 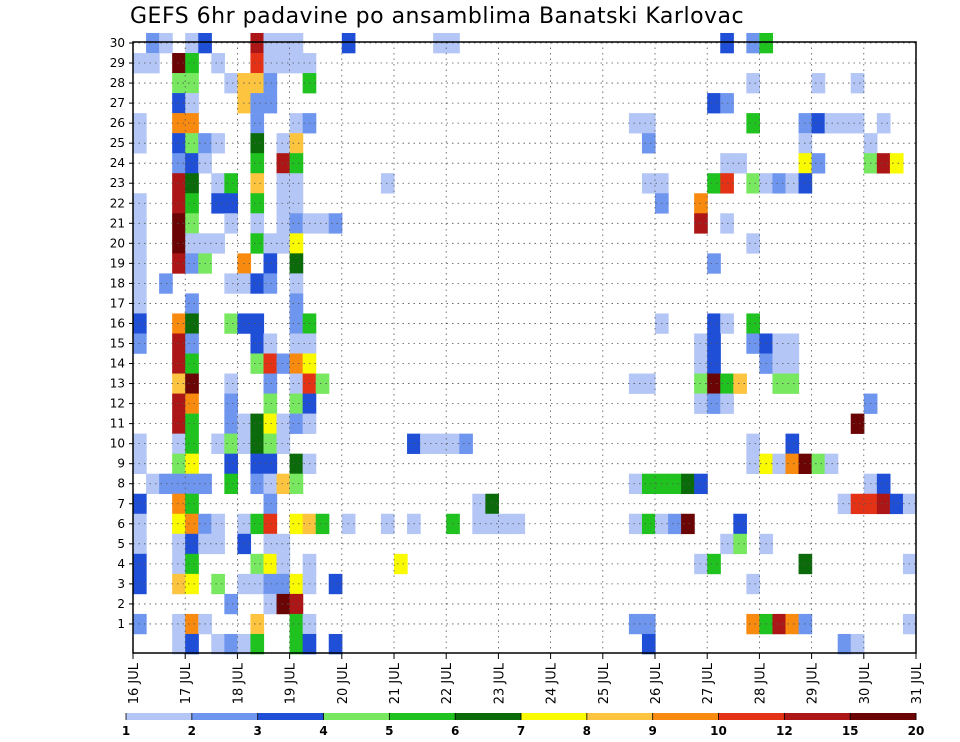 I want to click on y-tick-label: 18, so click(x=117, y=283).